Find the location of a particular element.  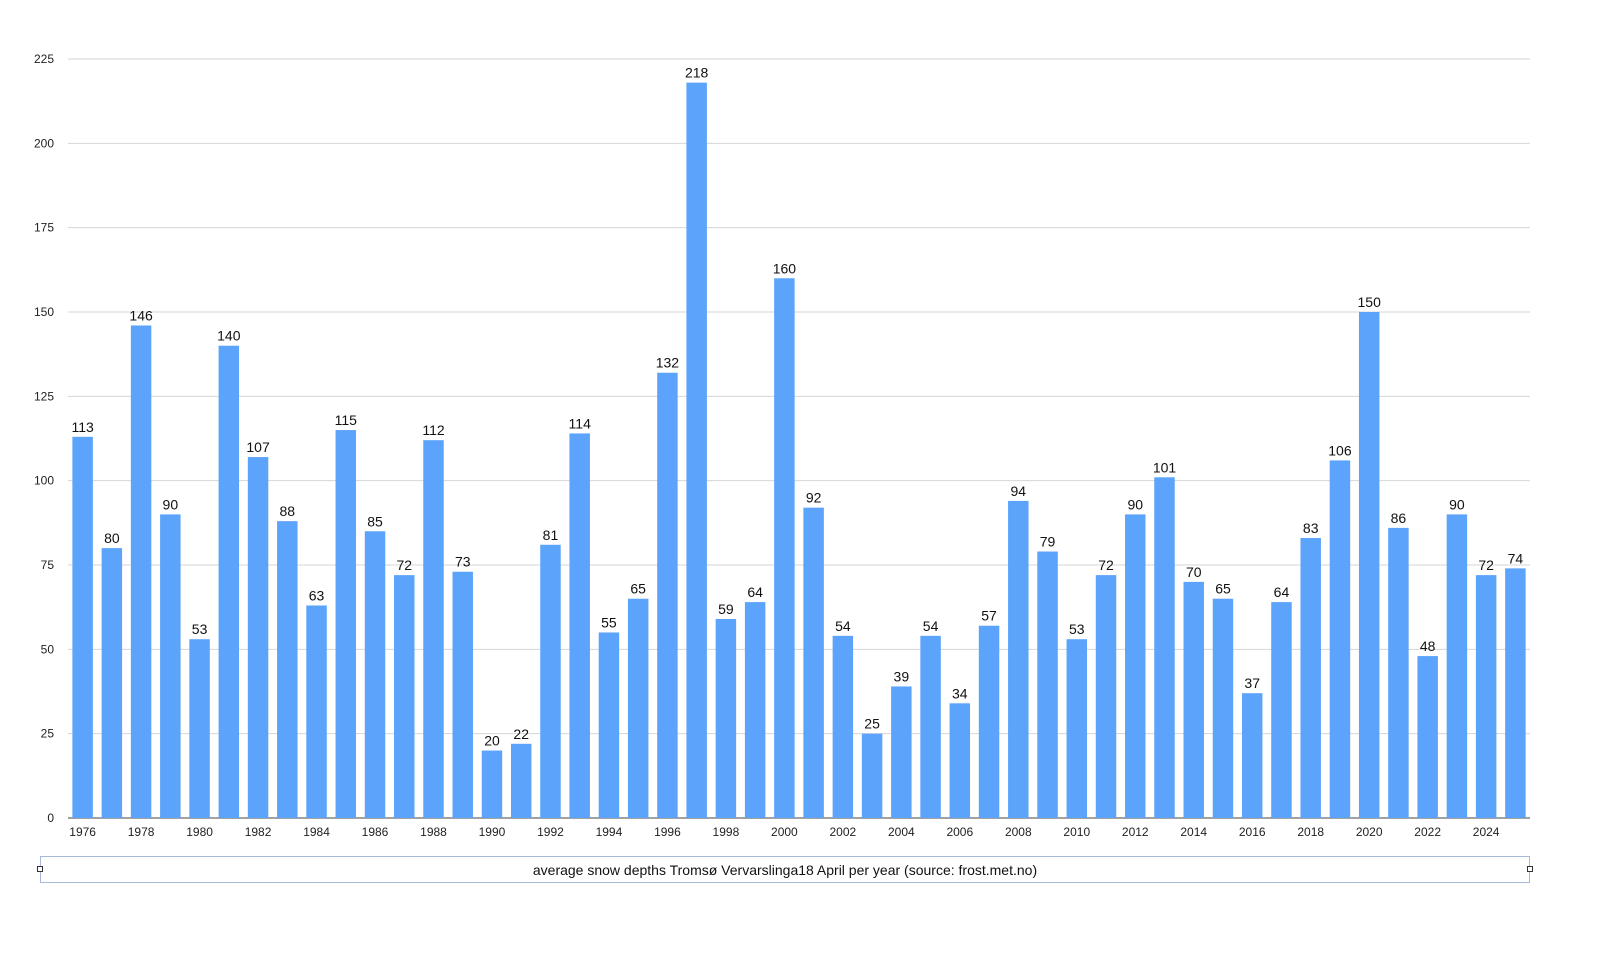

data-label: 112 is located at coordinates (433, 430).